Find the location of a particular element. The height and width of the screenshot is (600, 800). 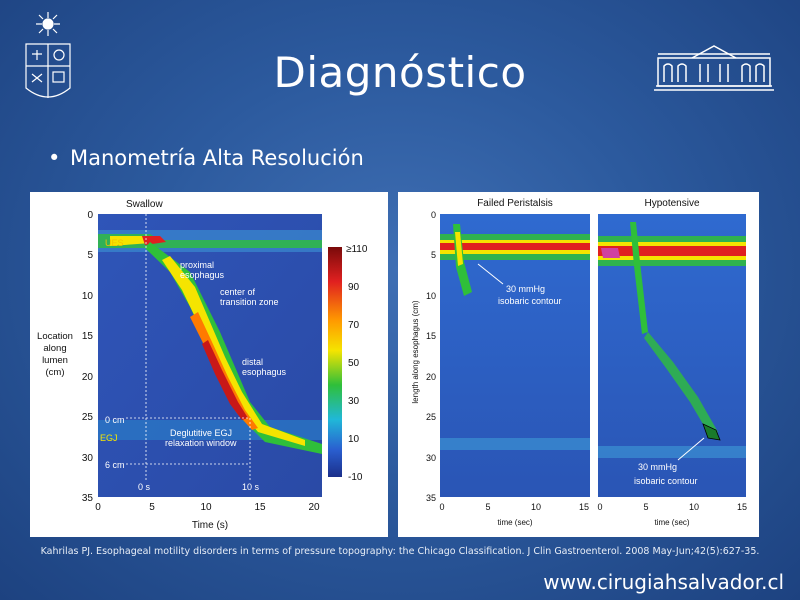

bullet-text: Manometría Alta Resolución is located at coordinates (217, 158).